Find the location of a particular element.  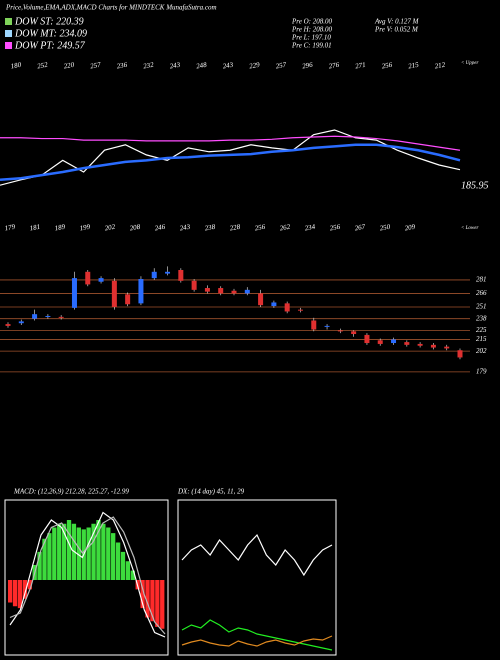

bottom-label: 267 is located at coordinates (360, 228).